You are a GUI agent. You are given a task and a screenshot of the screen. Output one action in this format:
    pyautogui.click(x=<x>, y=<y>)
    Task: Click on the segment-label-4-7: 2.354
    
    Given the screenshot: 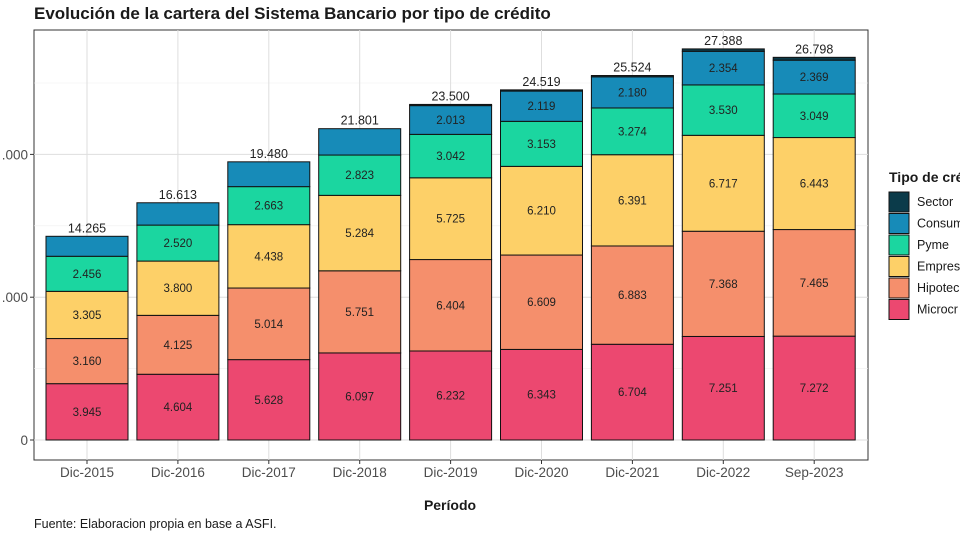 What is the action you would take?
    pyautogui.click(x=723, y=69)
    